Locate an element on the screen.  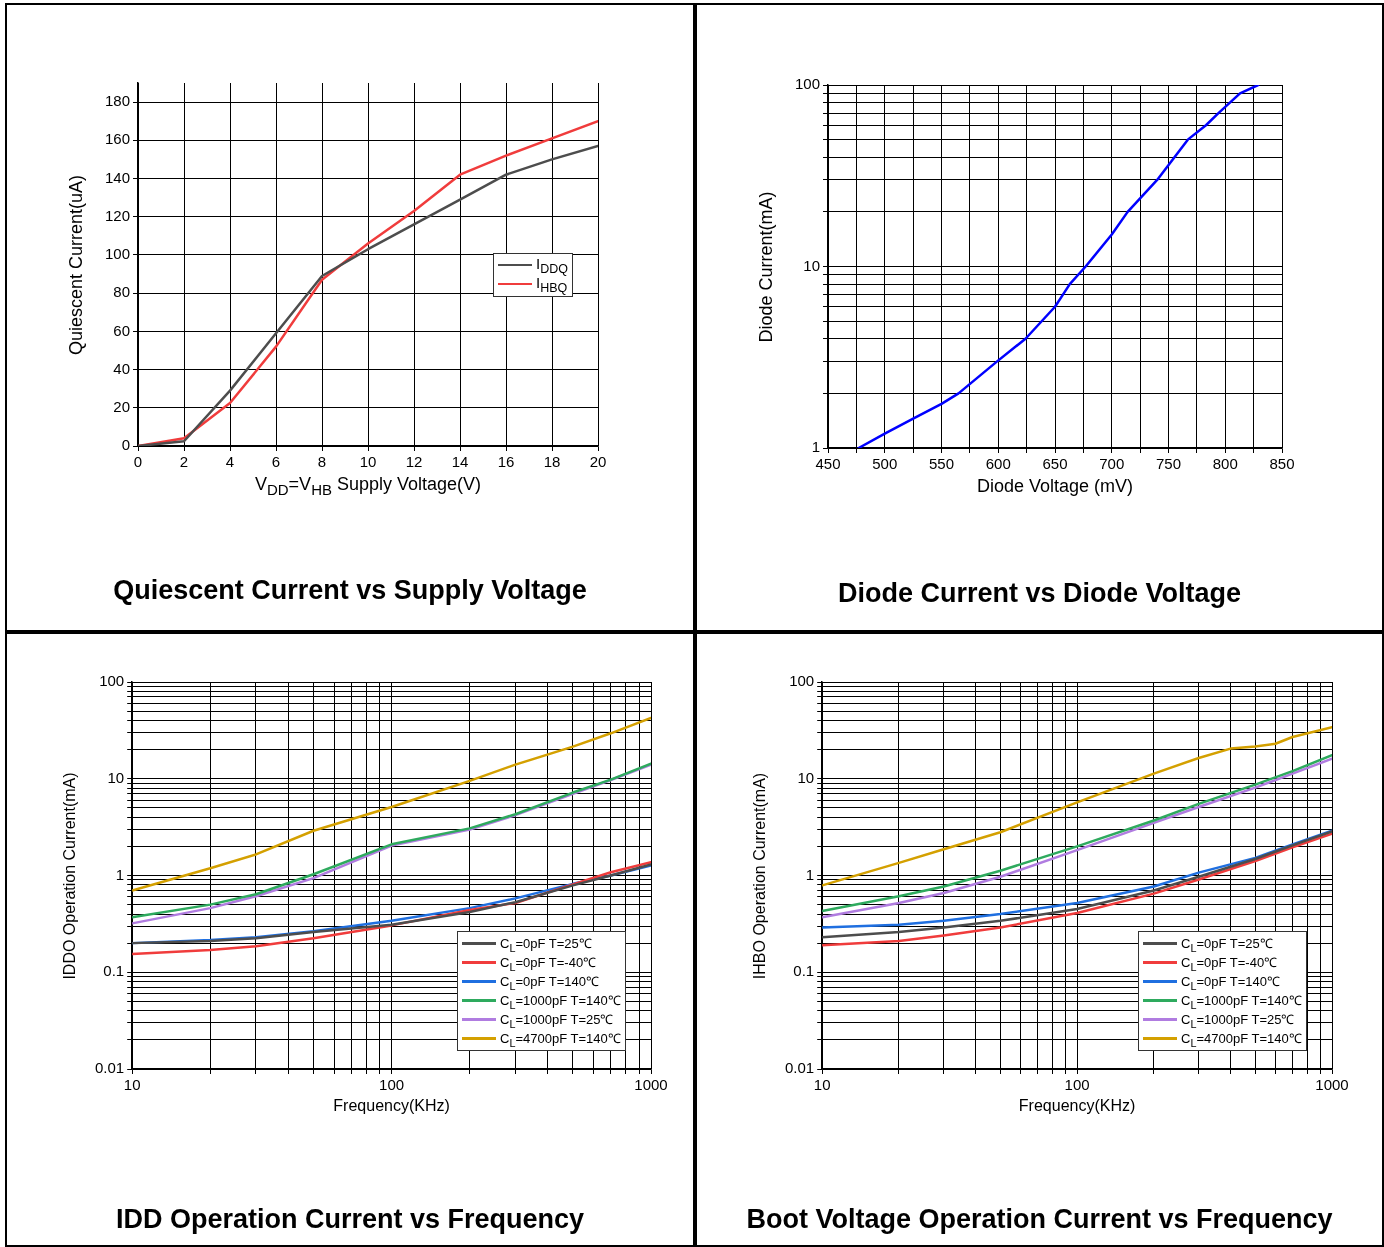
x-tick-label: 600 is located at coordinates (998, 464).